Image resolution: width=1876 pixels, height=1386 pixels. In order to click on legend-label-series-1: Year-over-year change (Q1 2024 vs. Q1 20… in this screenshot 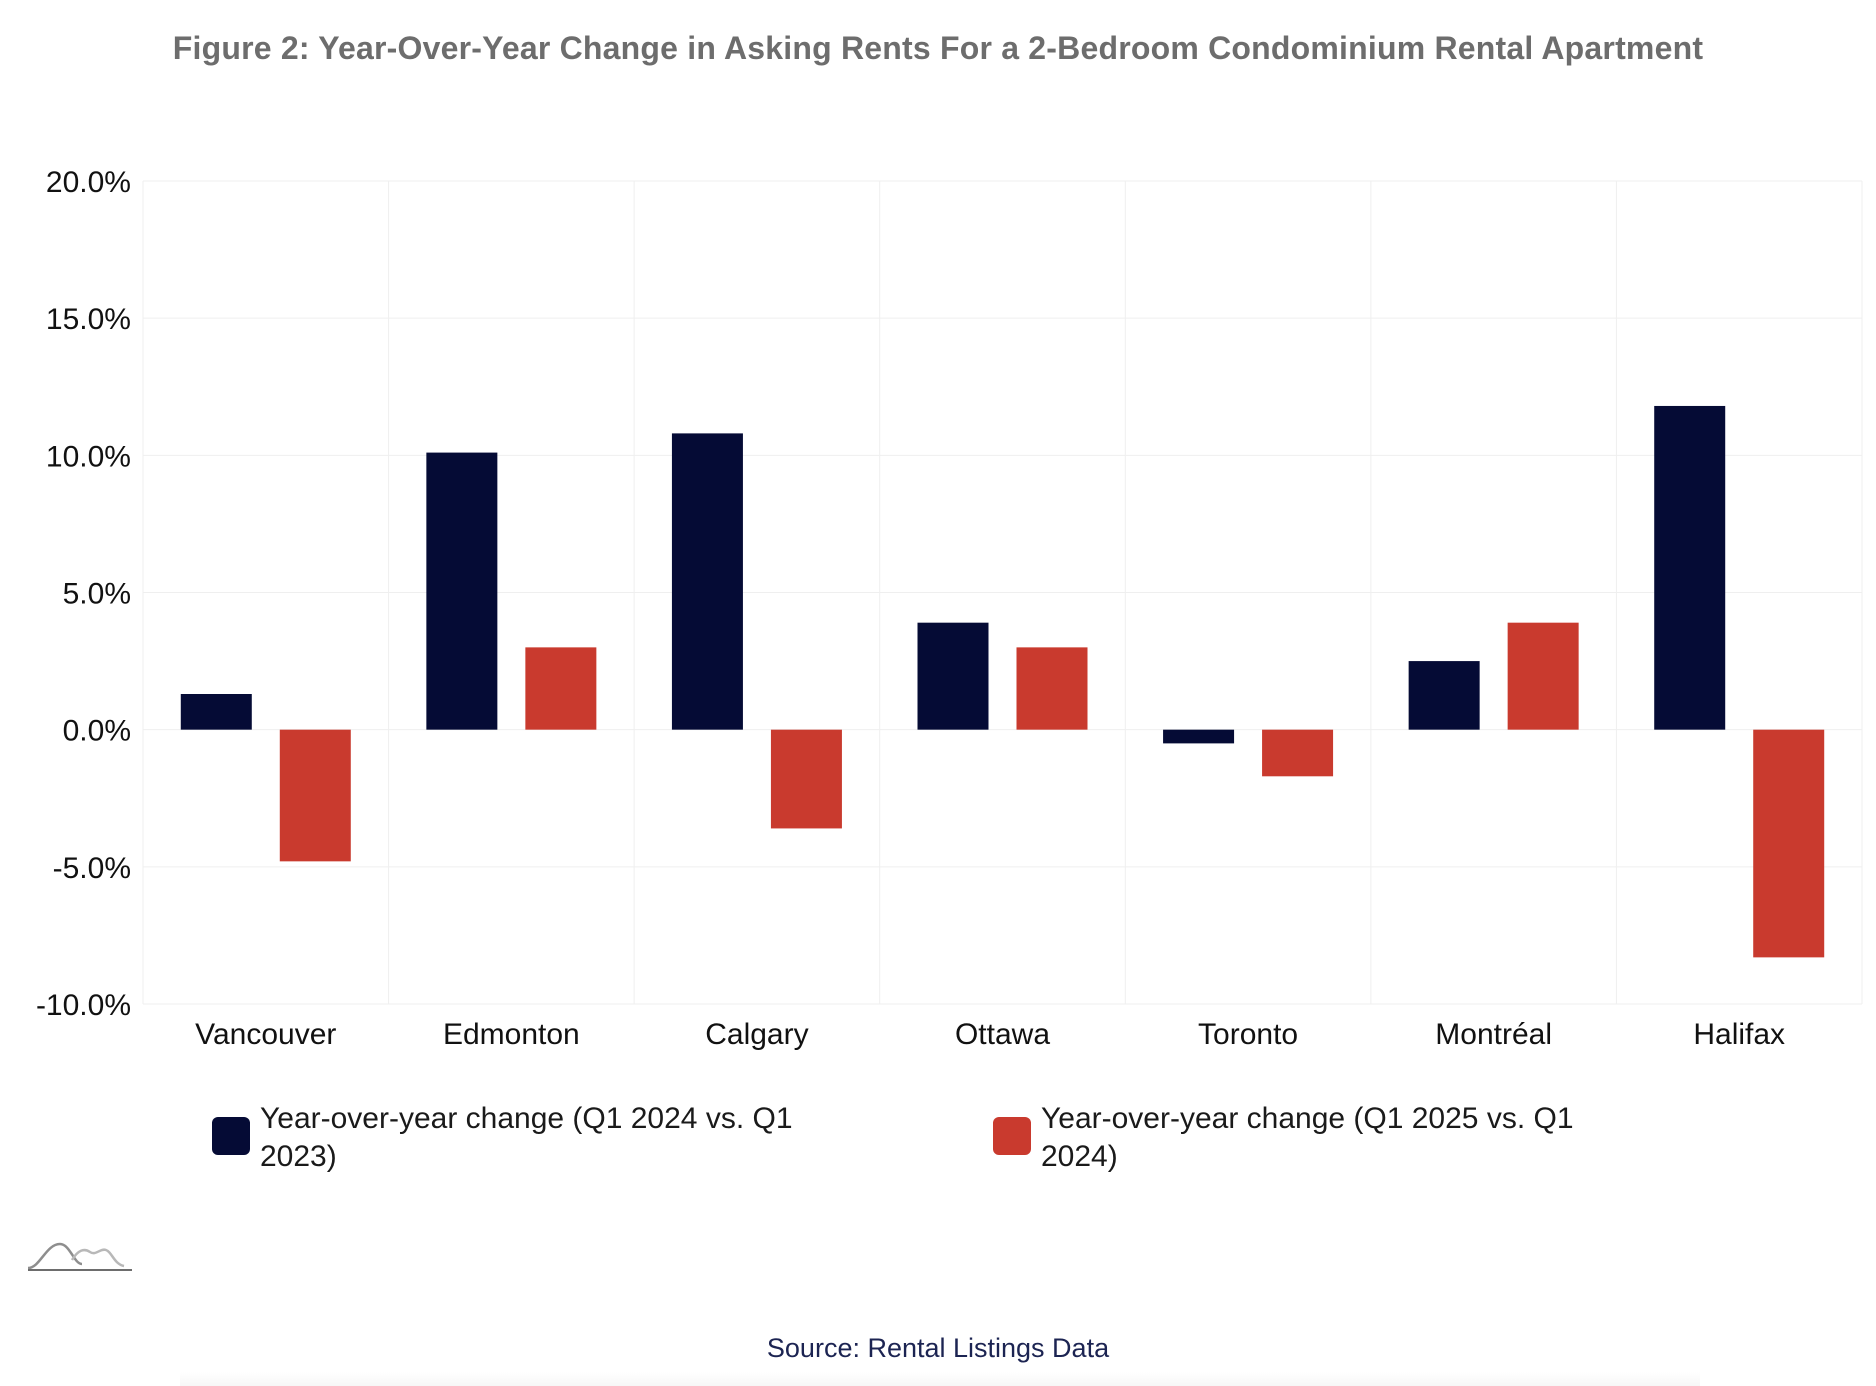, I will do `click(526, 1137)`.